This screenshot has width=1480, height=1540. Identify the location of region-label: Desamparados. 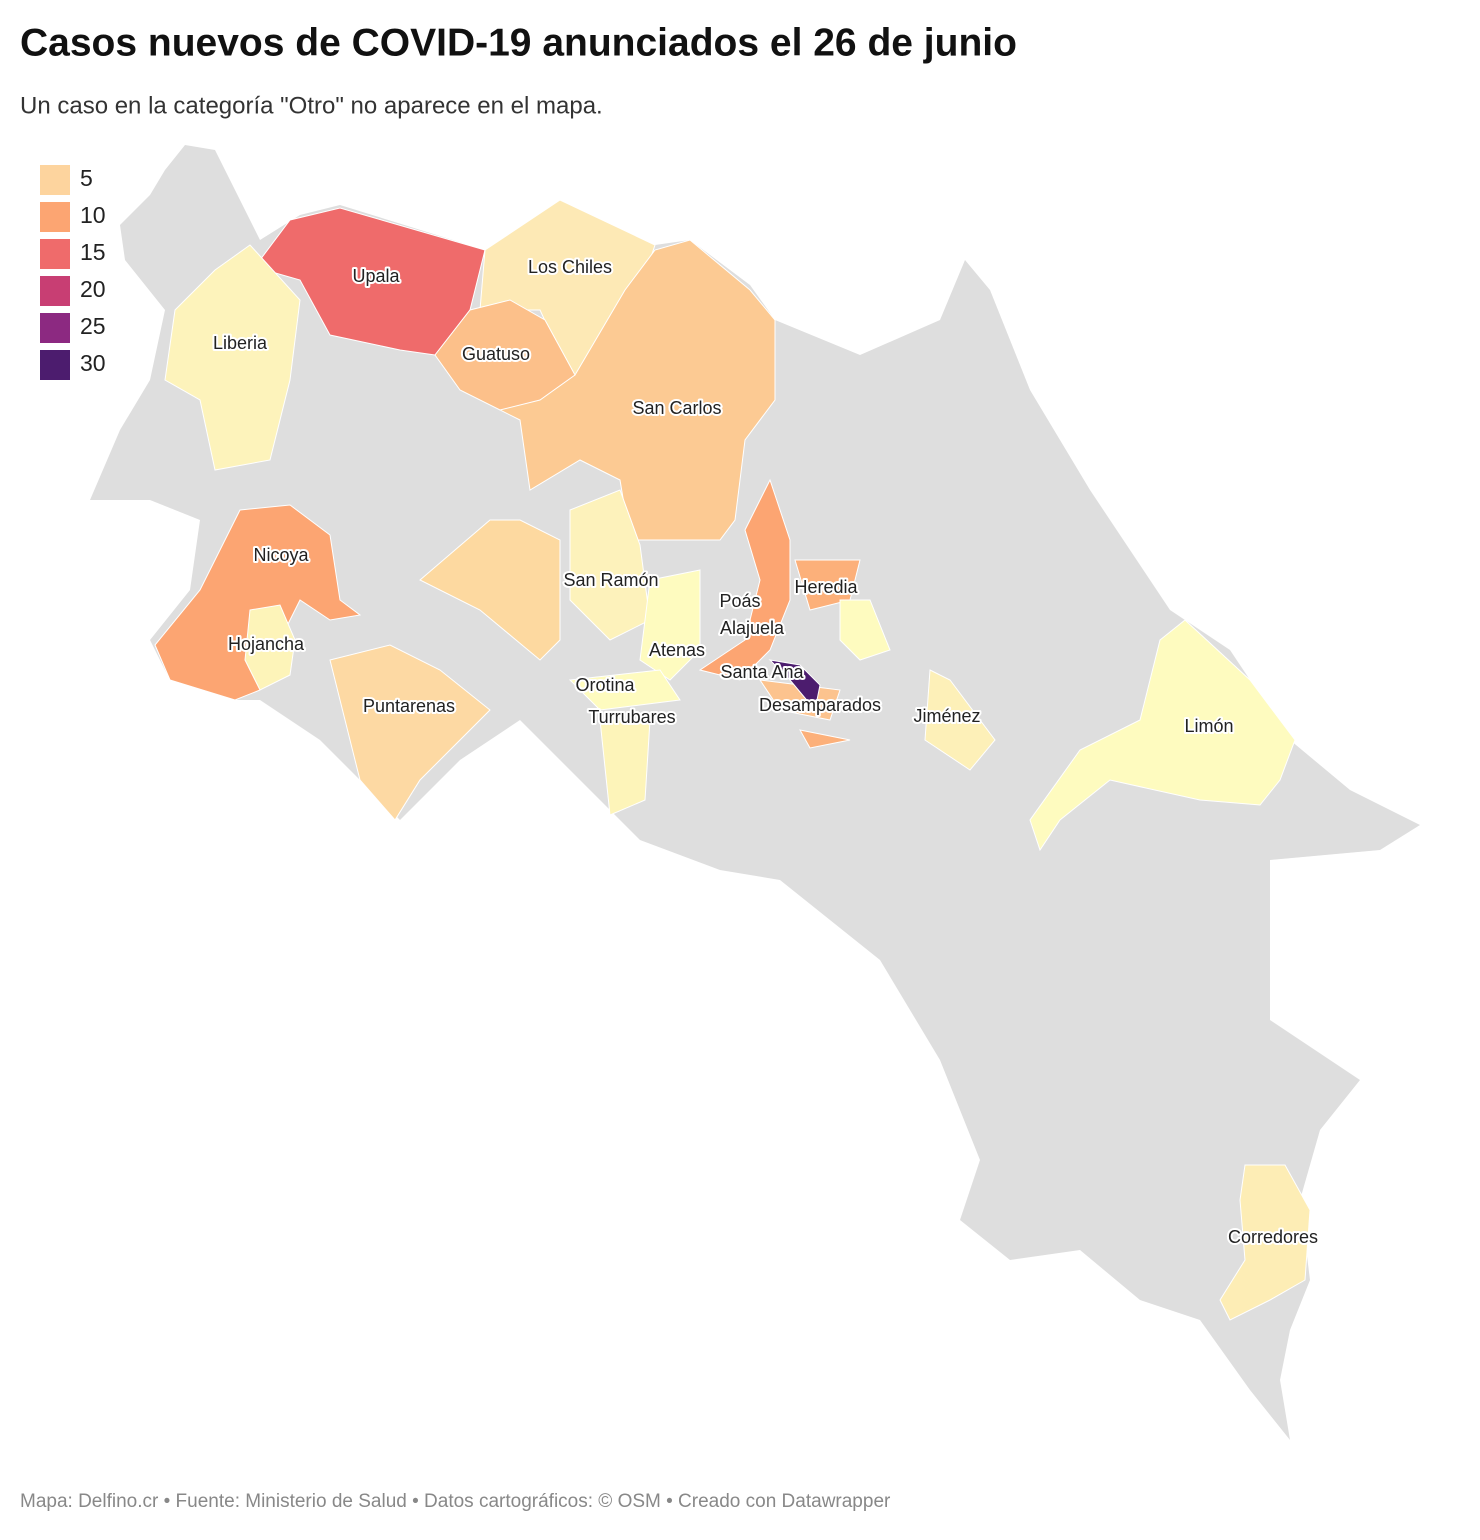
(820, 705).